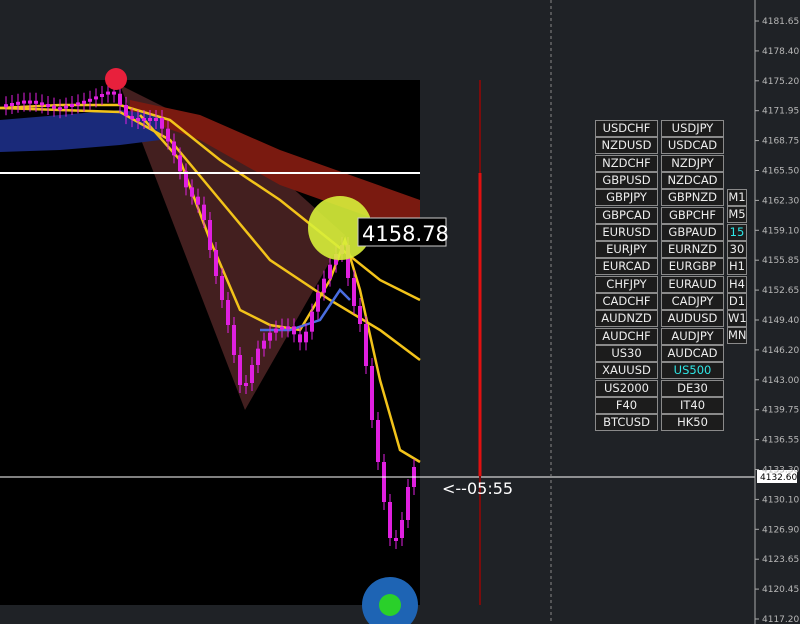 This screenshot has height=624, width=800. What do you see at coordinates (626, 198) in the screenshot?
I see `symbol-button: GBPJPY` at bounding box center [626, 198].